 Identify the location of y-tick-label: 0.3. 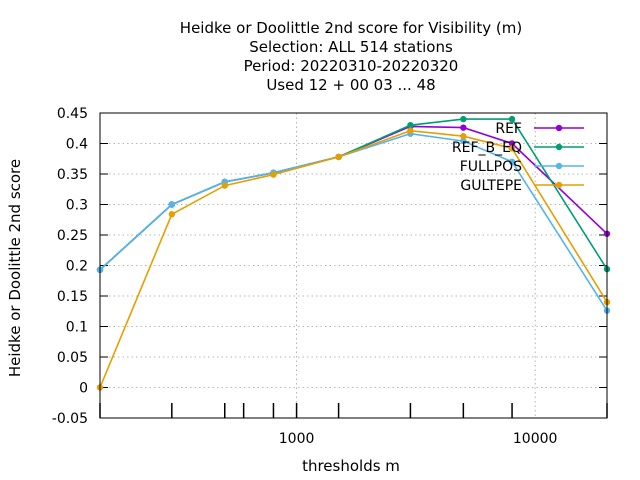
(77, 206).